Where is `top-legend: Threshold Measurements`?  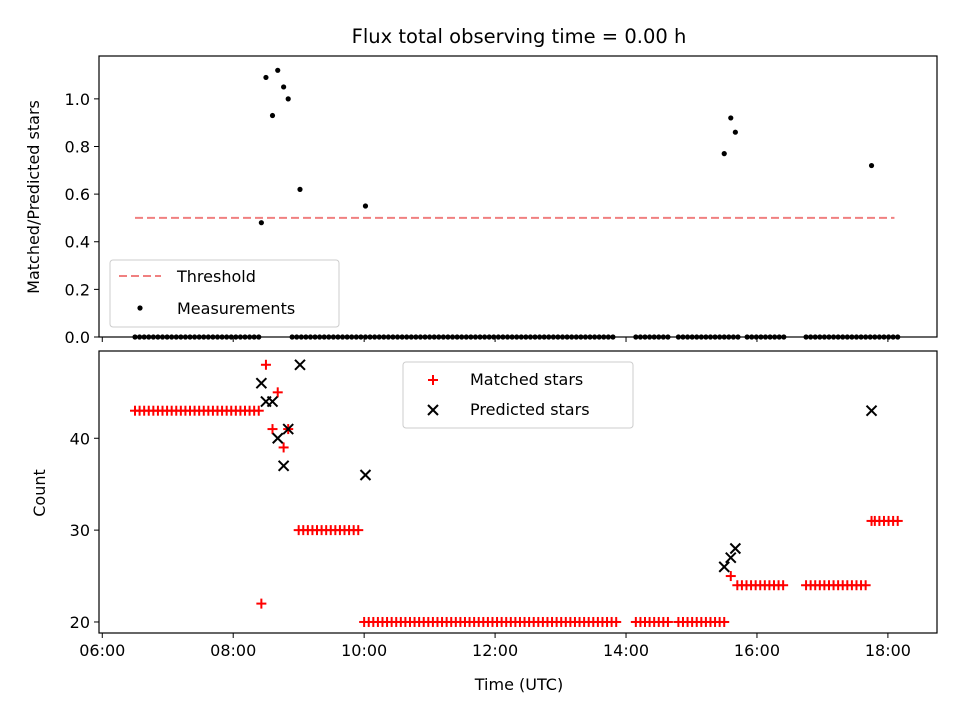 top-legend: Threshold Measurements is located at coordinates (224, 293).